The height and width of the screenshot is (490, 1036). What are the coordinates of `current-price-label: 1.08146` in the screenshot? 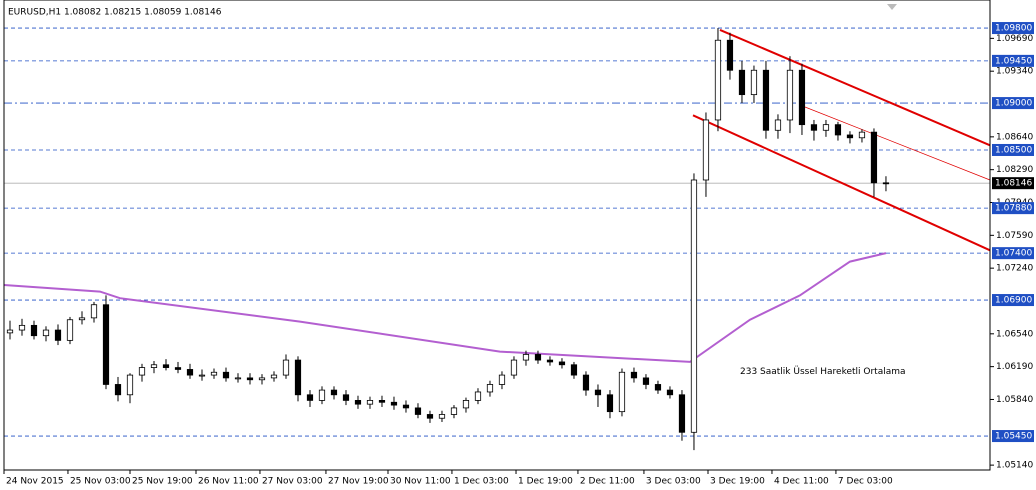 It's located at (1013, 184).